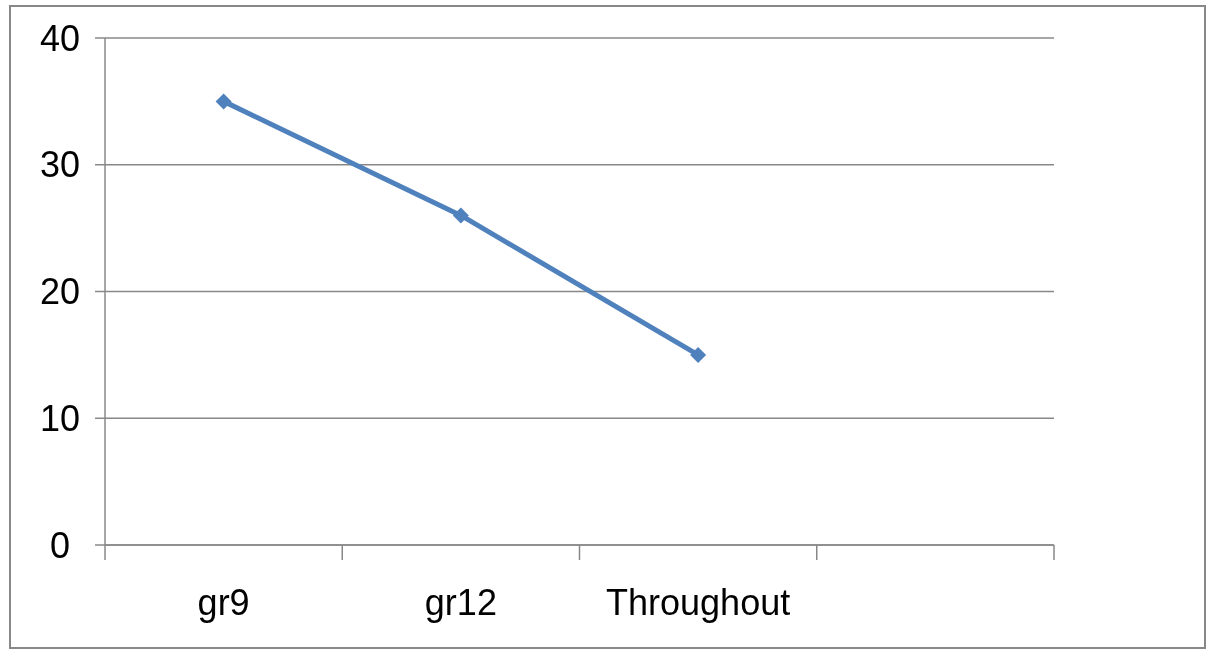 This screenshot has width=1209, height=650. What do you see at coordinates (60, 545) in the screenshot?
I see `y-tick-label: 0` at bounding box center [60, 545].